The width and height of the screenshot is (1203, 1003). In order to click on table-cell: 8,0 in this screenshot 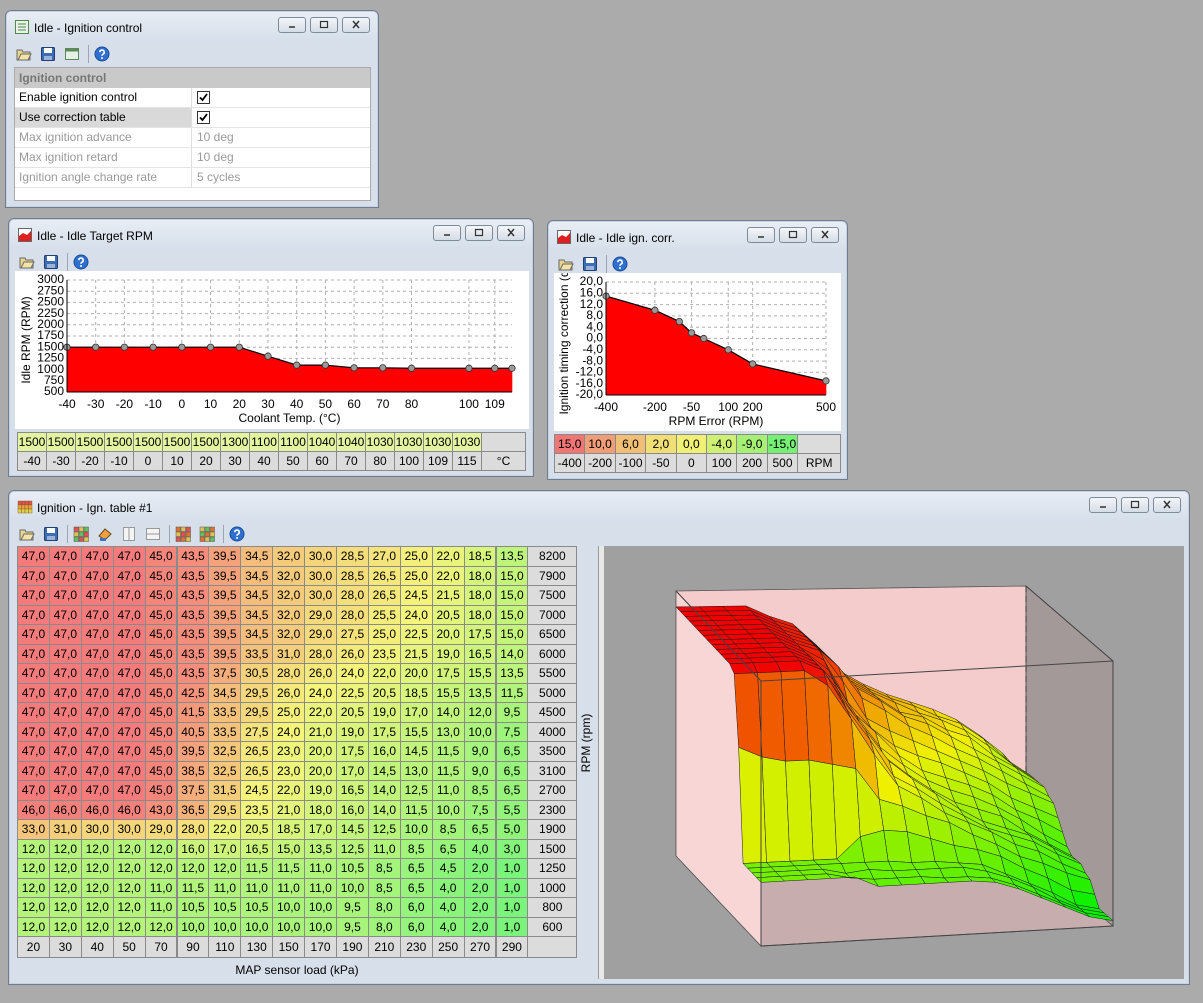, I will do `click(384, 907)`.